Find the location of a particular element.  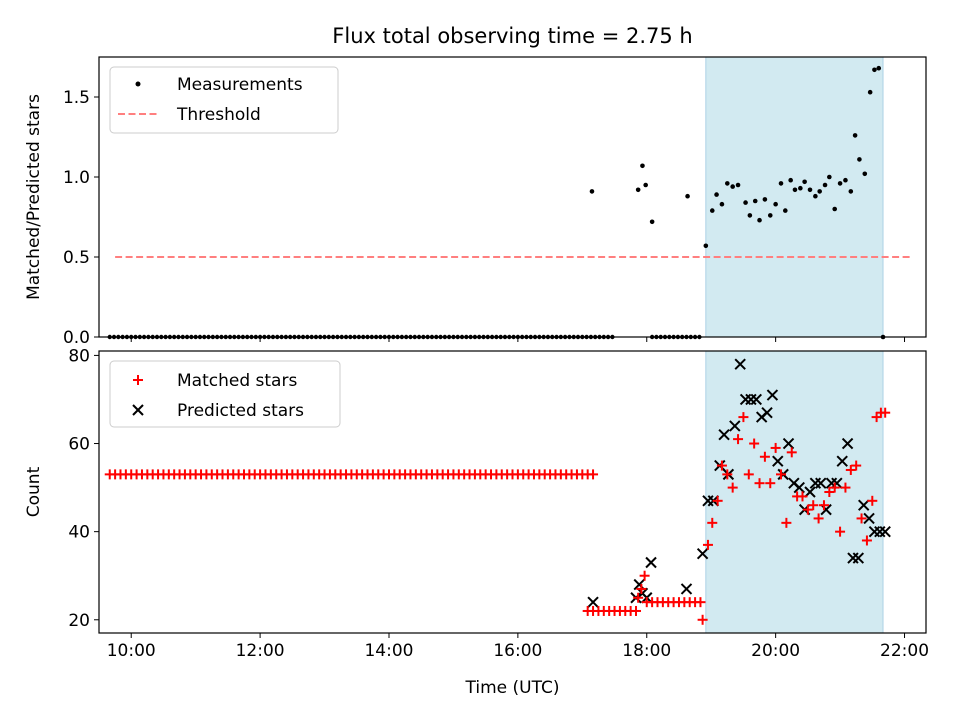

y-tick-label: 1.5 is located at coordinates (76, 98).